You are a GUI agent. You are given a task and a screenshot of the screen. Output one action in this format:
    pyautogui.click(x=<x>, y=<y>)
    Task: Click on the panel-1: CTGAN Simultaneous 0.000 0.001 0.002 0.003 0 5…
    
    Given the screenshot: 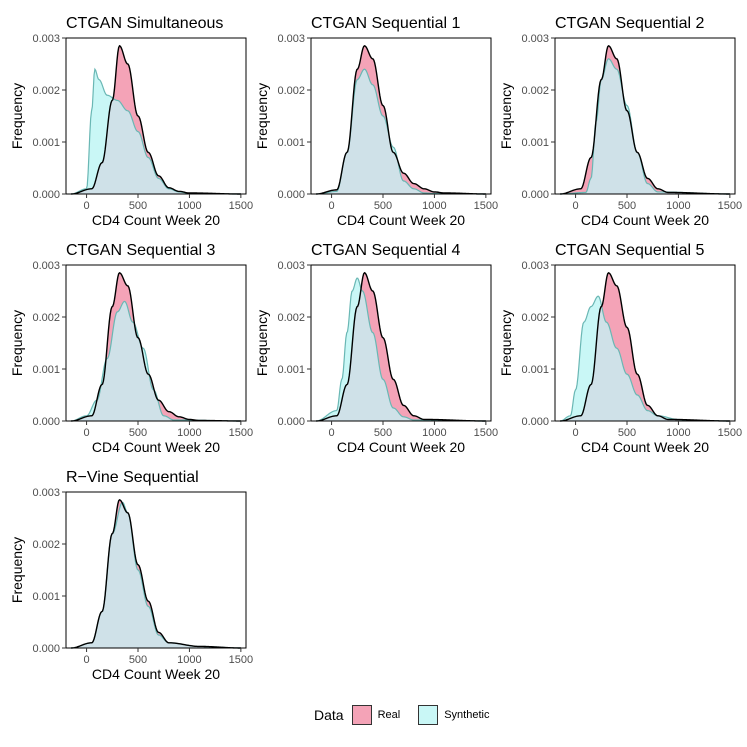 What is the action you would take?
    pyautogui.click(x=131, y=121)
    